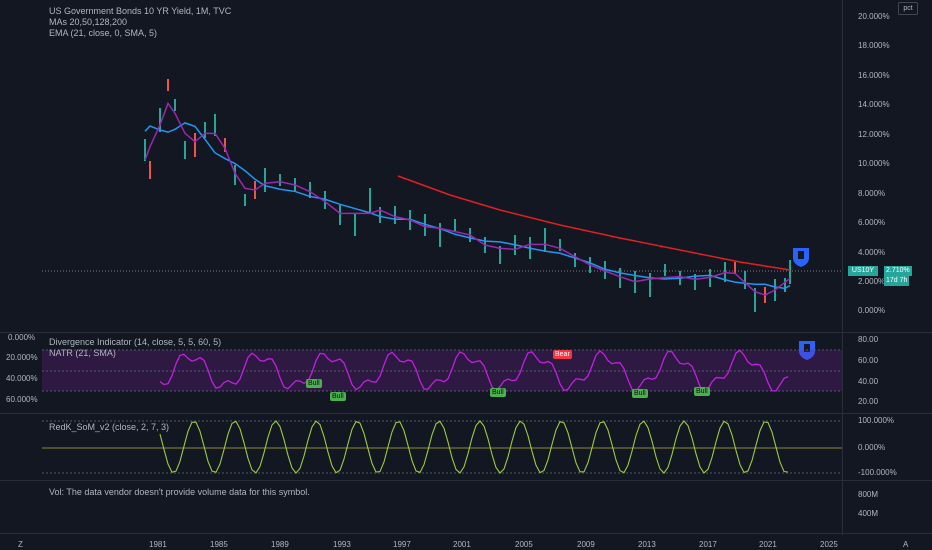  I want to click on y-tick: 20.000%, so click(874, 16).